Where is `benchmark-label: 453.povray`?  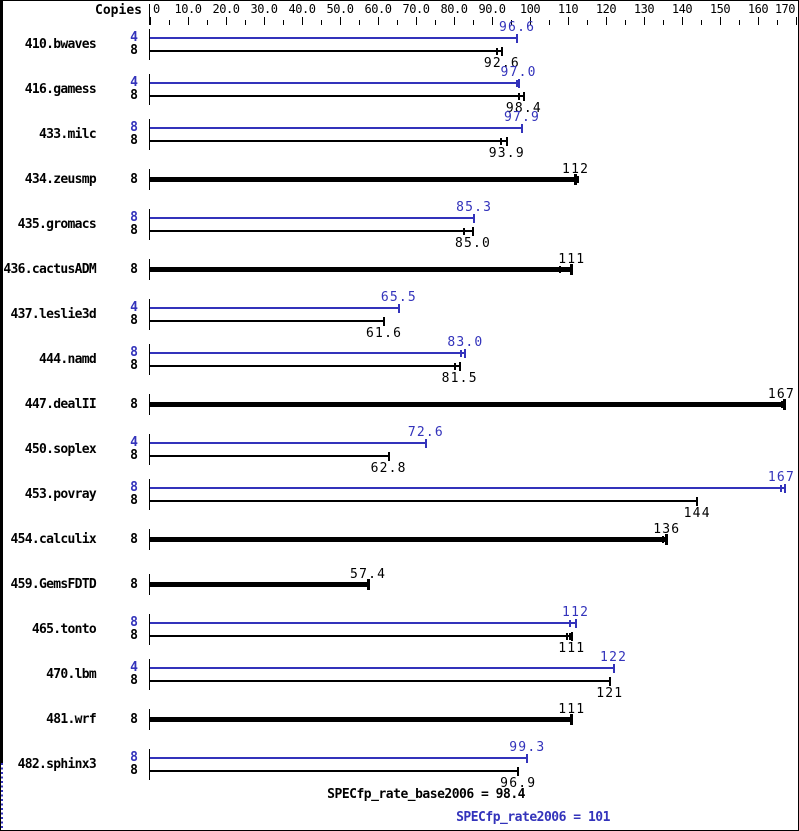 benchmark-label: 453.povray is located at coordinates (60, 494).